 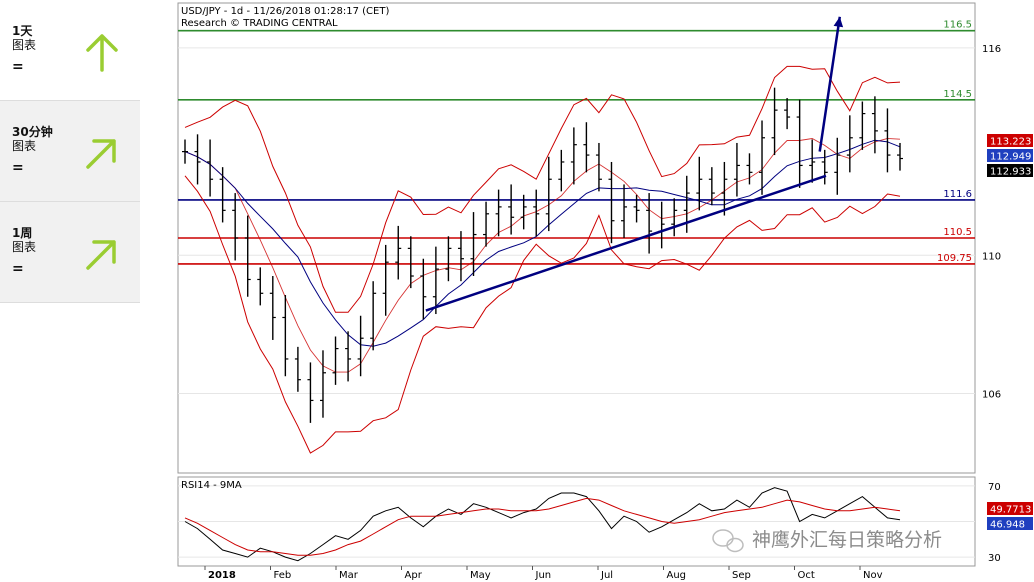 I want to click on x-tick-label: Sep, so click(x=741, y=575).